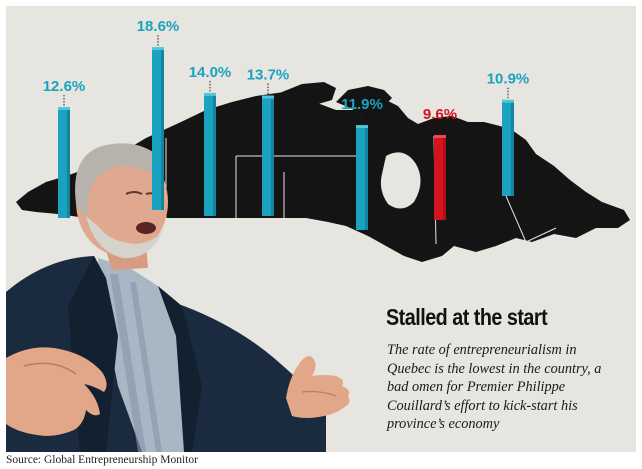 The height and width of the screenshot is (469, 642). I want to click on bar-group: 11.9%, so click(362, 163).